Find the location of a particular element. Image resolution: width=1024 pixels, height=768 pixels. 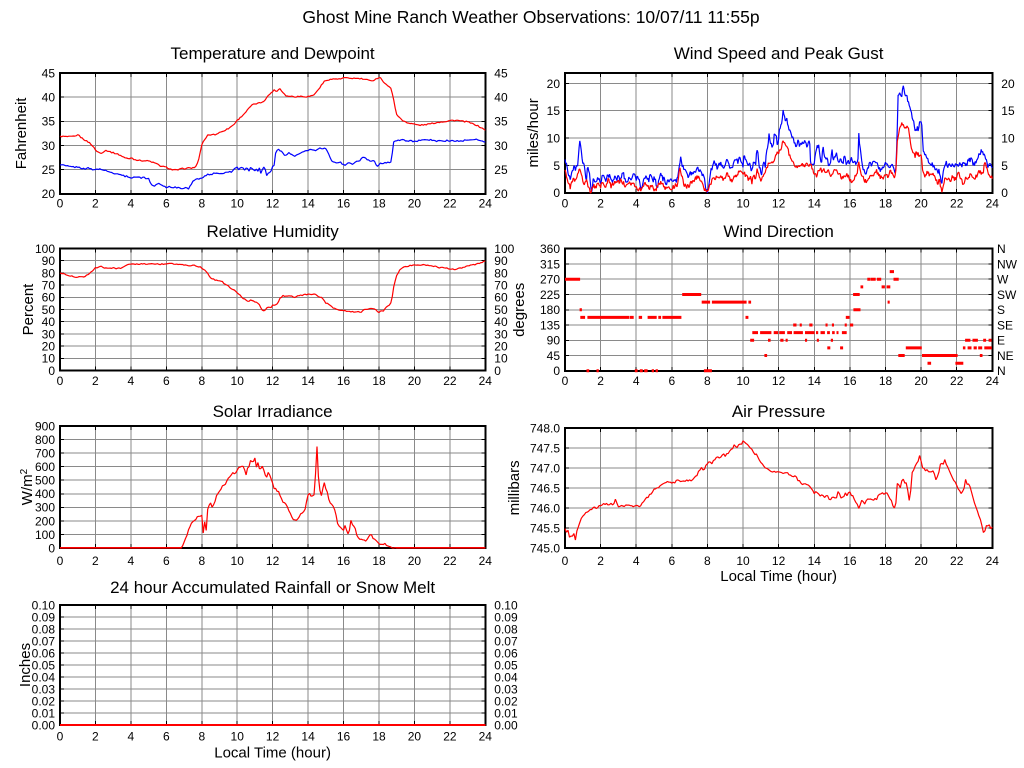

svg-text: 700 is located at coordinates (45, 454).